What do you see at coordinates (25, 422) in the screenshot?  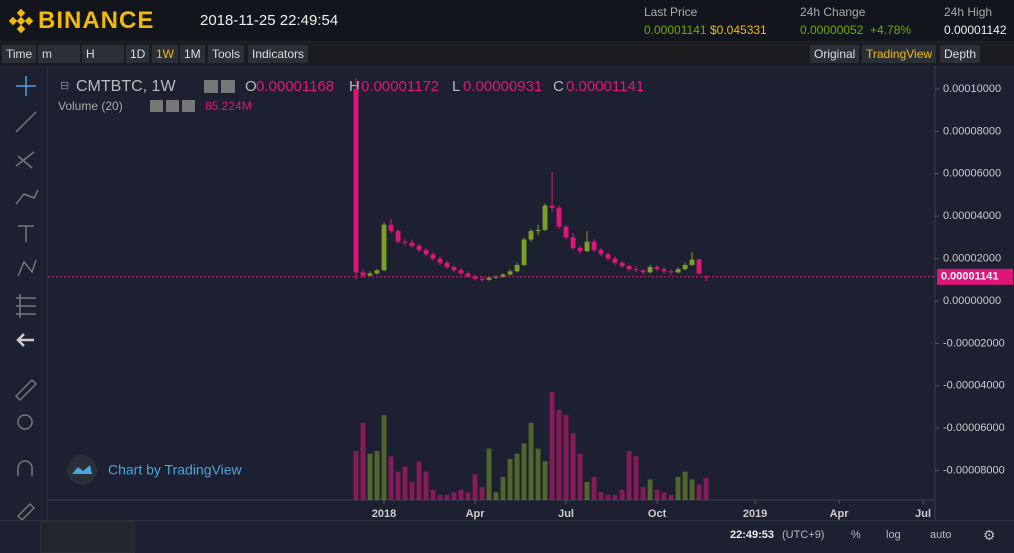 I see `zoom-tool` at bounding box center [25, 422].